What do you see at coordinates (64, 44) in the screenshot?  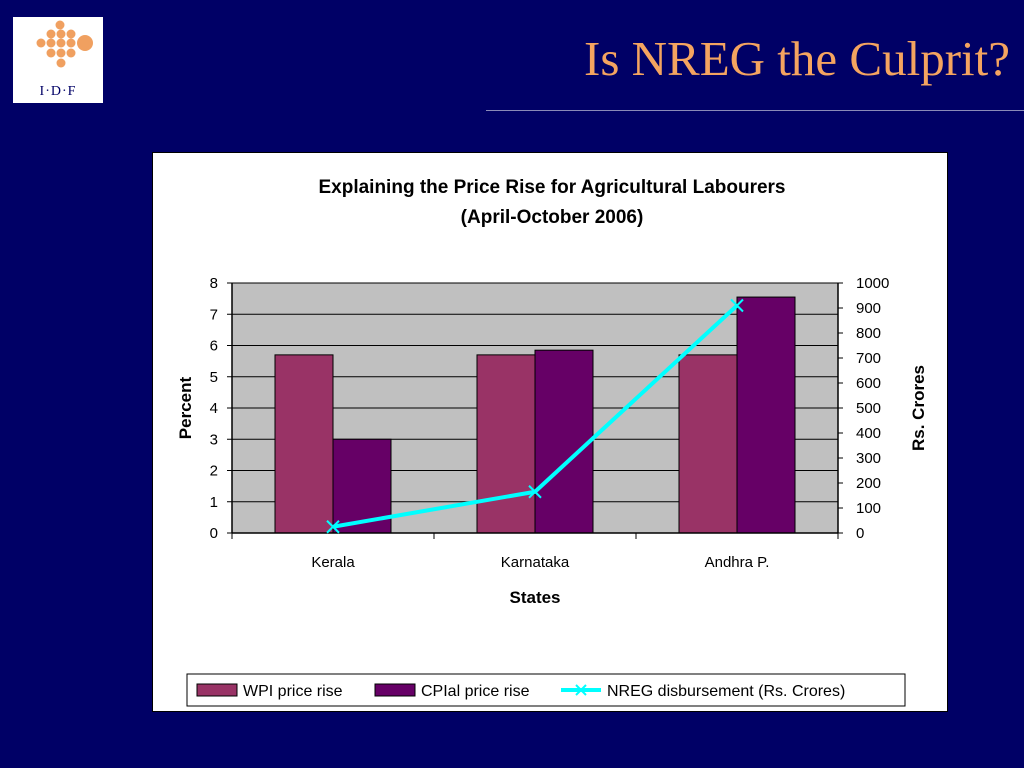 I see `logo-dots-graphic` at bounding box center [64, 44].